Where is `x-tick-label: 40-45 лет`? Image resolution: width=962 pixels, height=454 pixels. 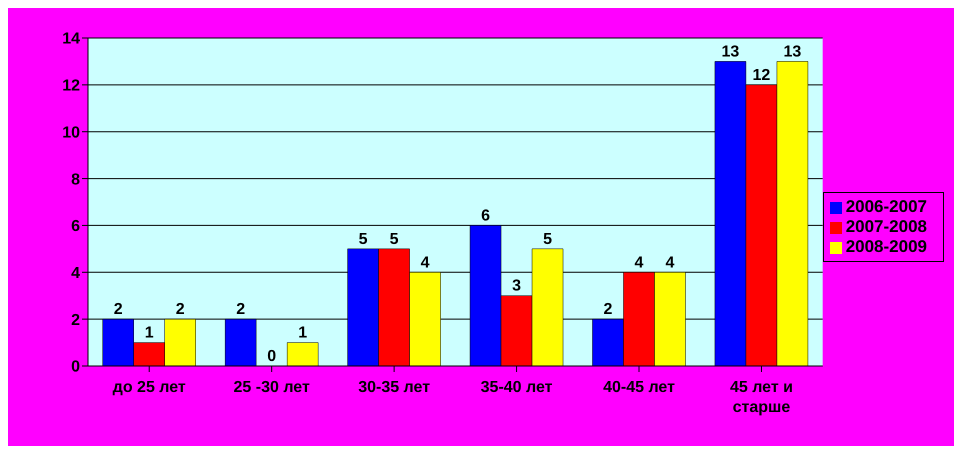
x-tick-label: 40-45 лет is located at coordinates (639, 387).